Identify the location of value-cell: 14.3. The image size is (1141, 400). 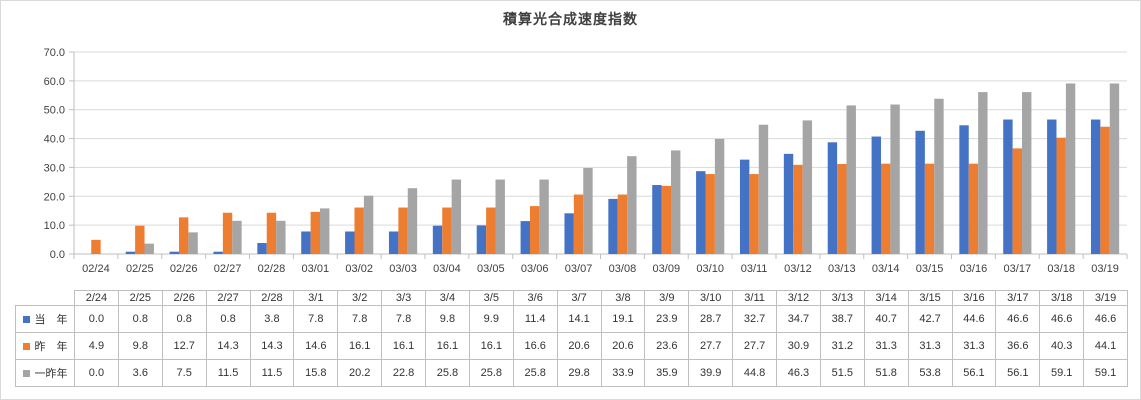
(228, 346).